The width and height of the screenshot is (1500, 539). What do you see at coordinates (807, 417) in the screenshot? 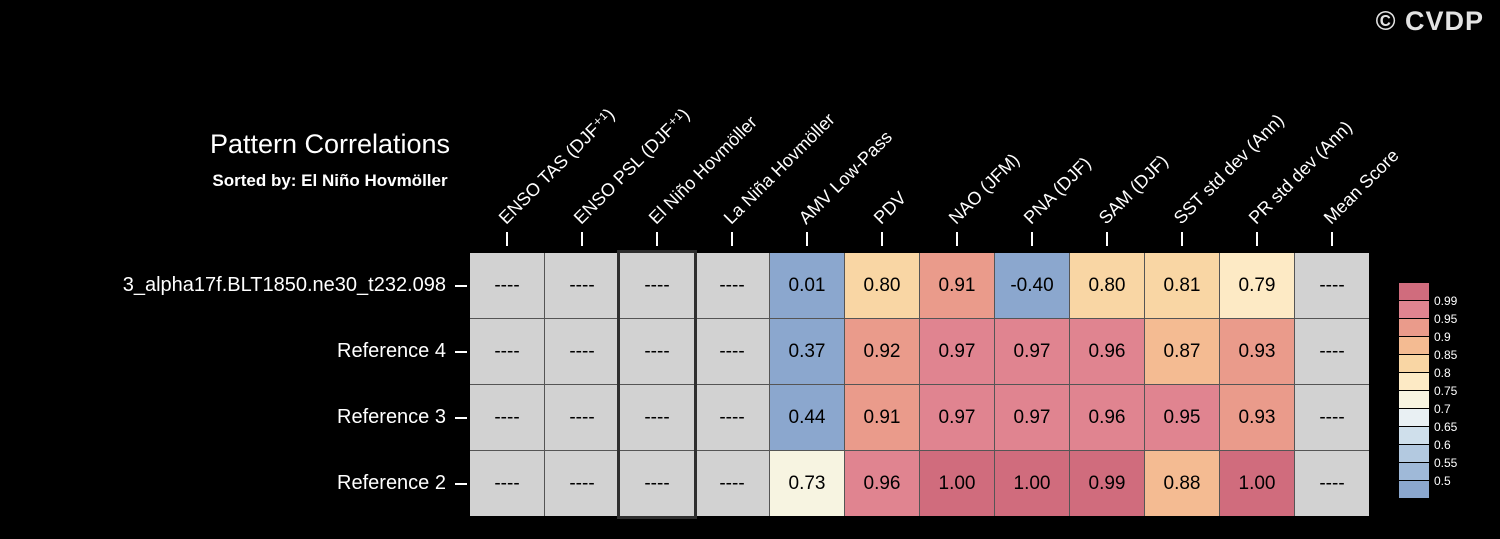
I see `heatmap-cell: 0.44` at bounding box center [807, 417].